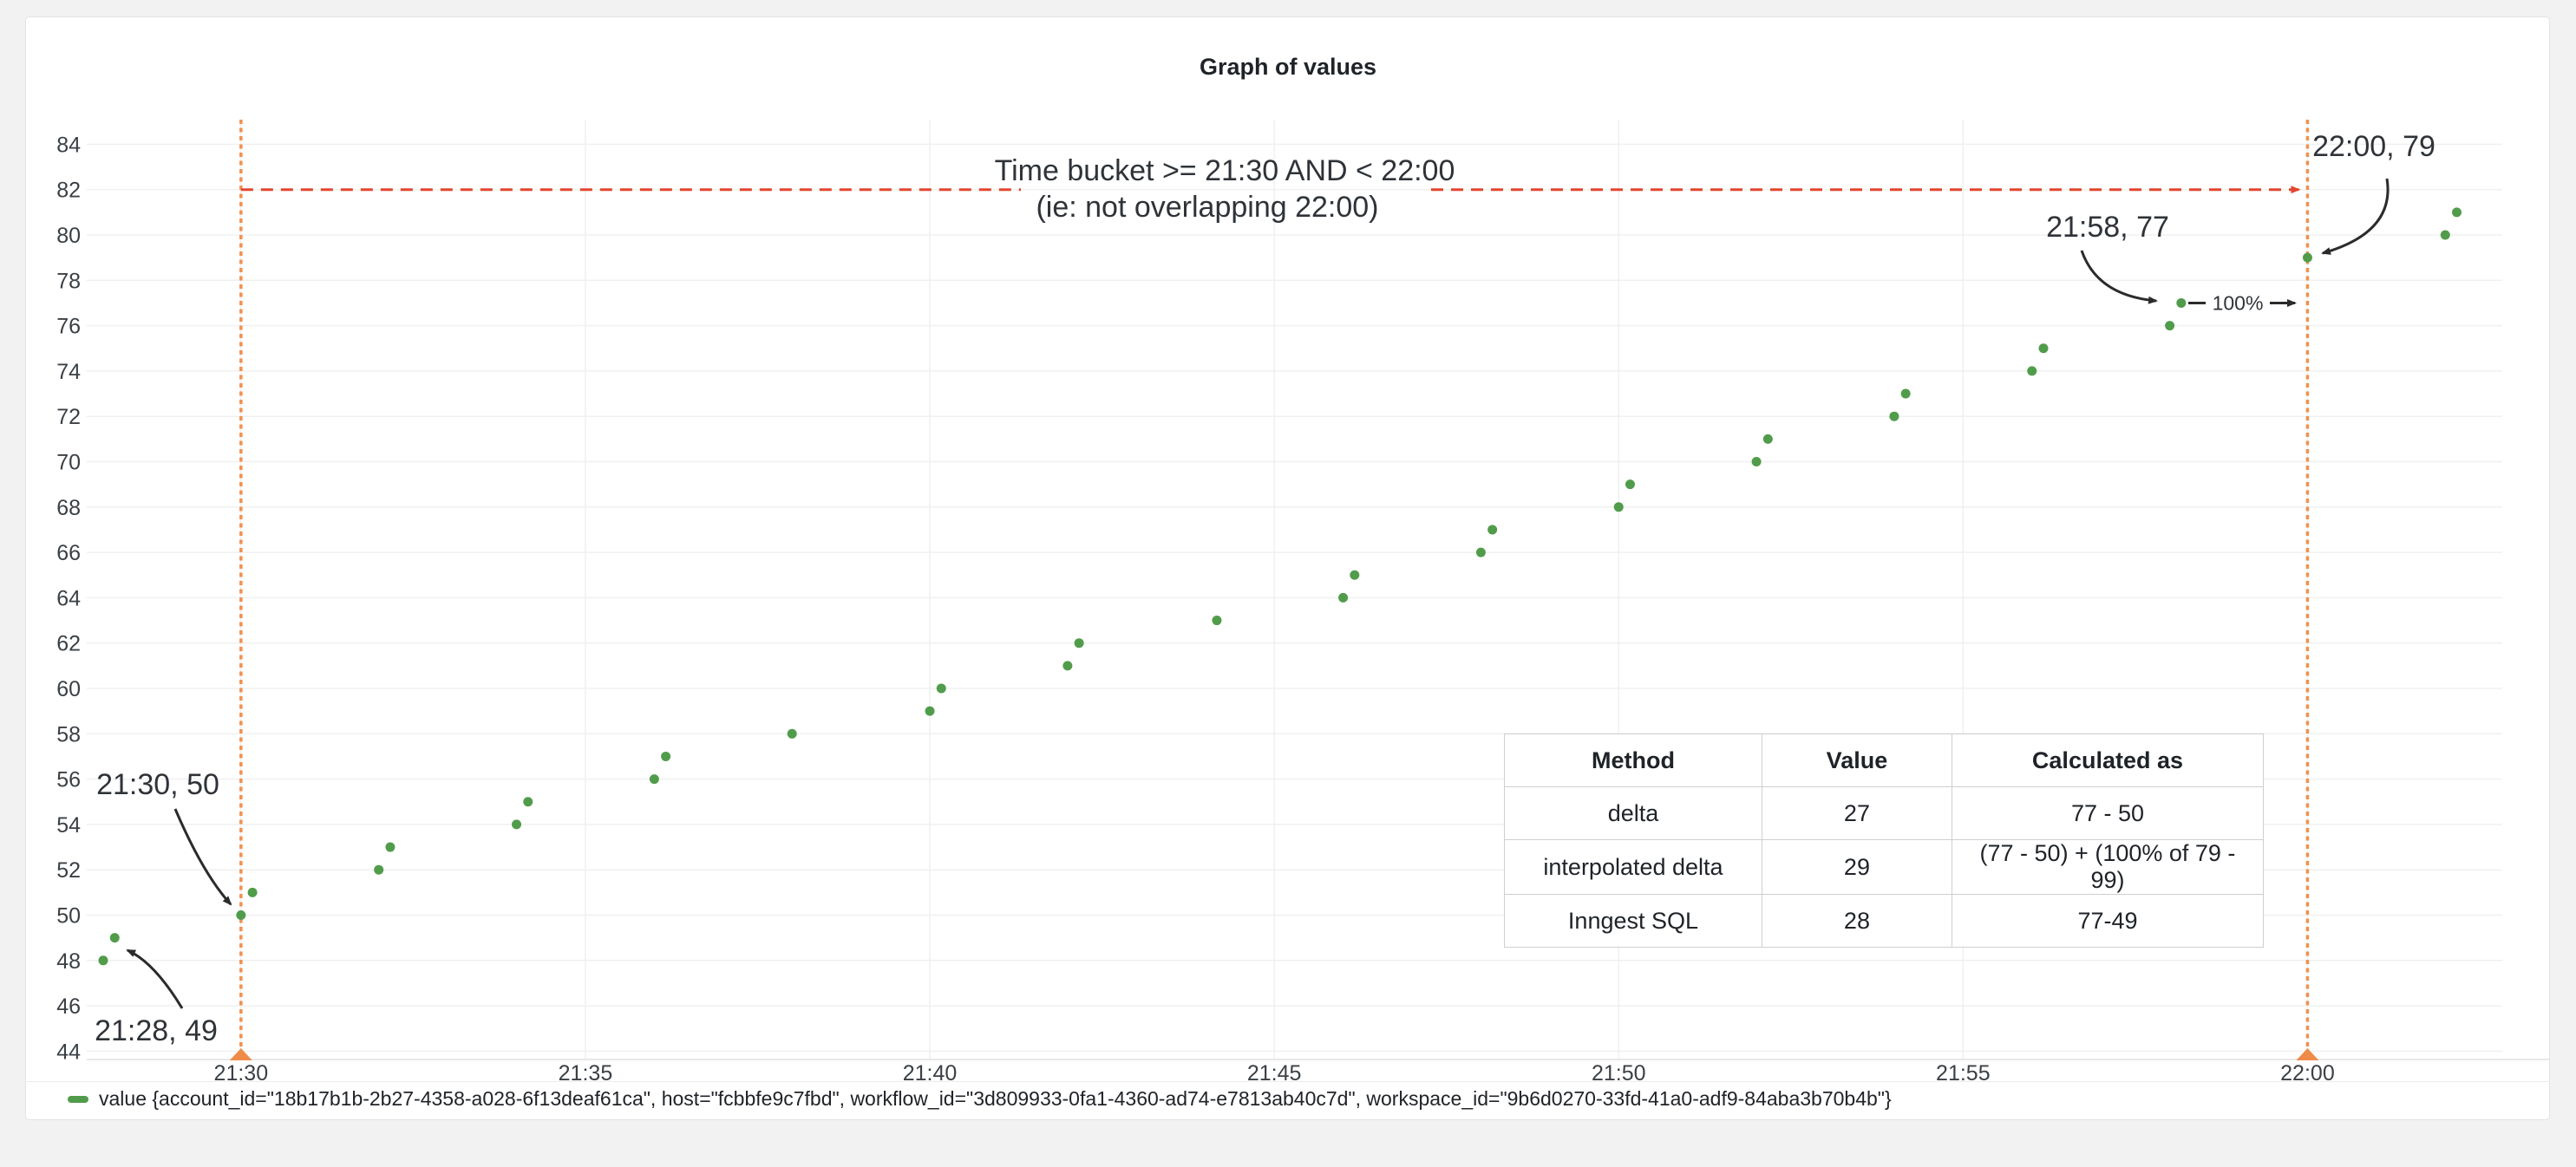  What do you see at coordinates (2108, 760) in the screenshot?
I see `table-header-cell: Calculated as` at bounding box center [2108, 760].